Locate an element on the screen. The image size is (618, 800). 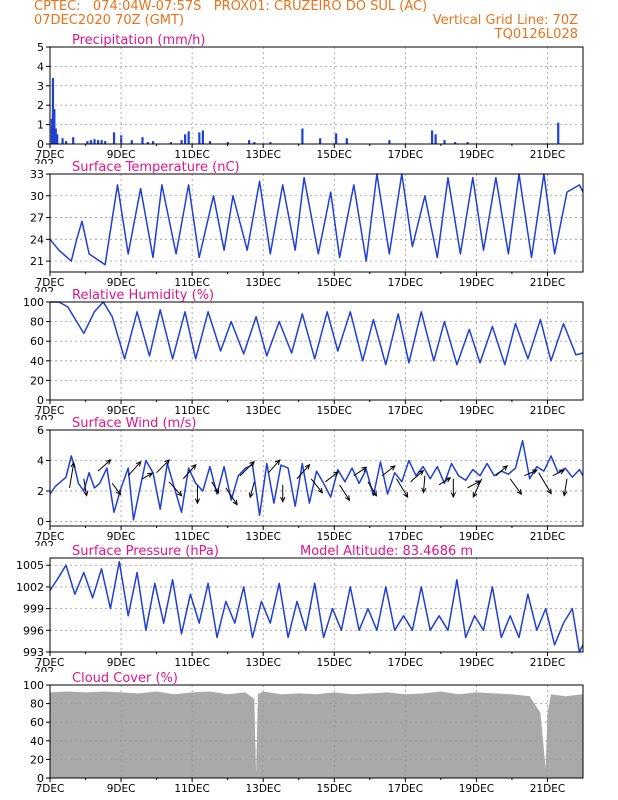
y-tick-label: 6 is located at coordinates (40, 430).